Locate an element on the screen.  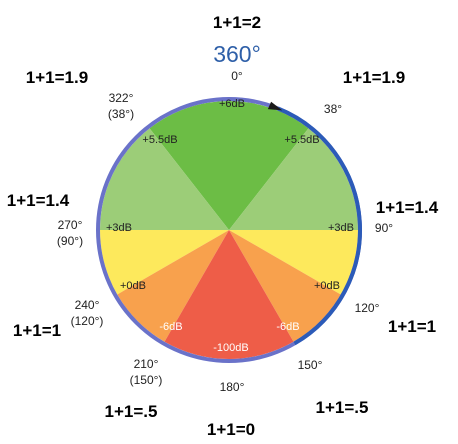
sector-green-top is located at coordinates (229, 166).